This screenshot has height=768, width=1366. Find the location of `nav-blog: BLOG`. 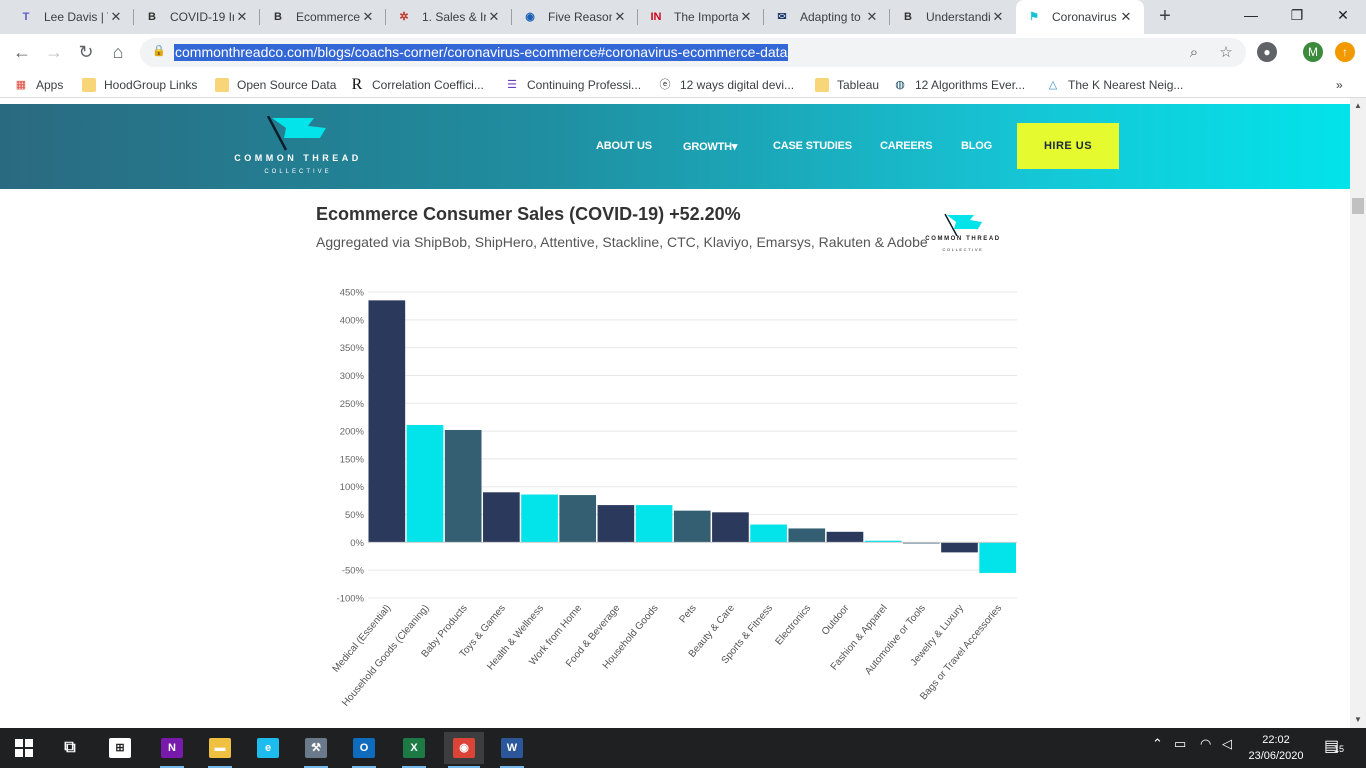

nav-blog: BLOG is located at coordinates (976, 146).